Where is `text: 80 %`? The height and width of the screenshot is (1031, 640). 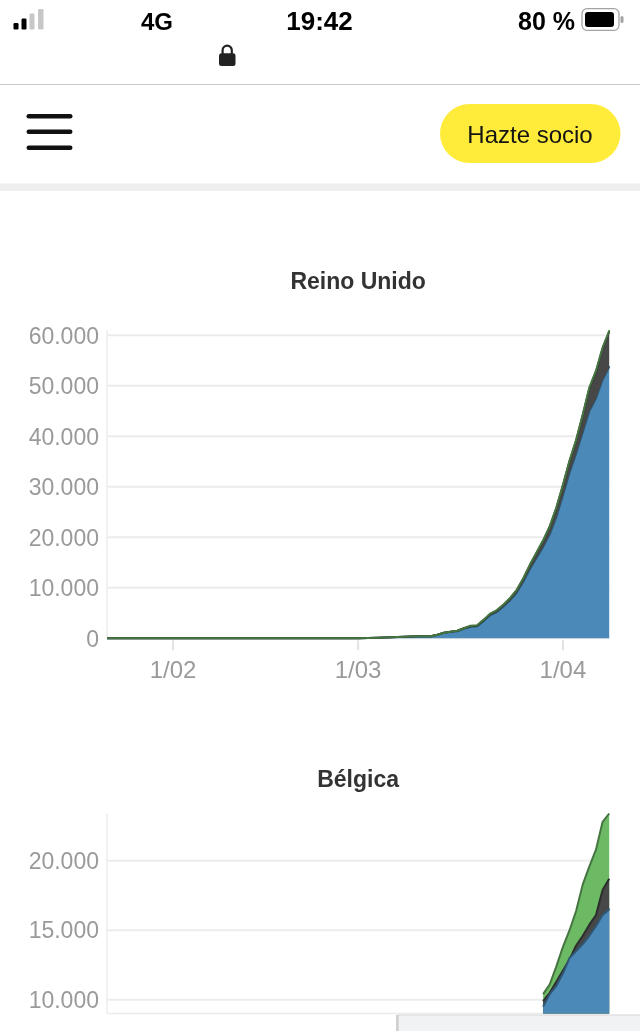
text: 80 % is located at coordinates (546, 20).